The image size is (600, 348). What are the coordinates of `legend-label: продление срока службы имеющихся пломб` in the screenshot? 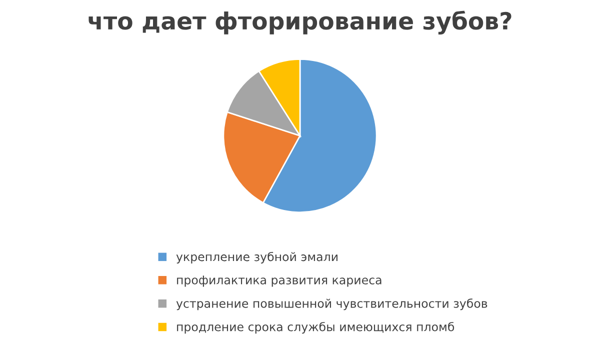 It's located at (315, 328).